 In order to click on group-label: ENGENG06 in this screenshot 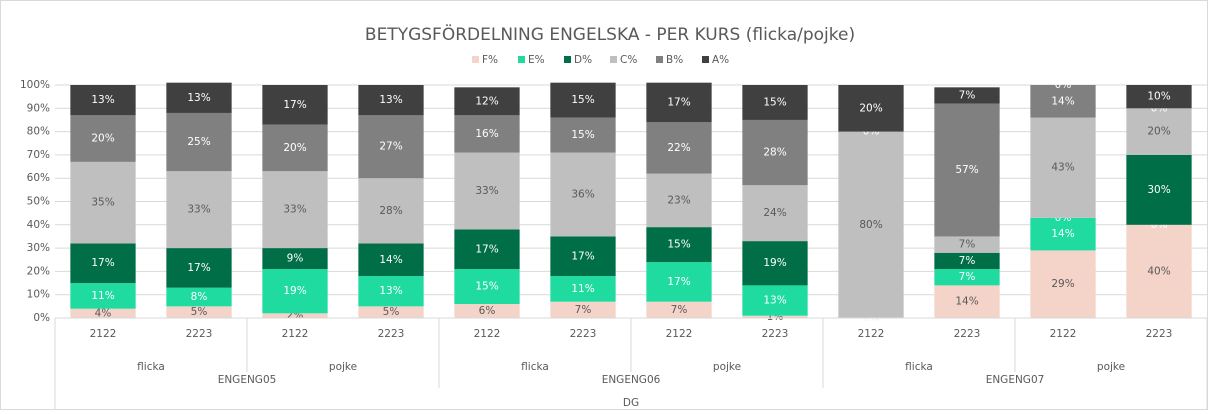, I will do `click(631, 380)`.